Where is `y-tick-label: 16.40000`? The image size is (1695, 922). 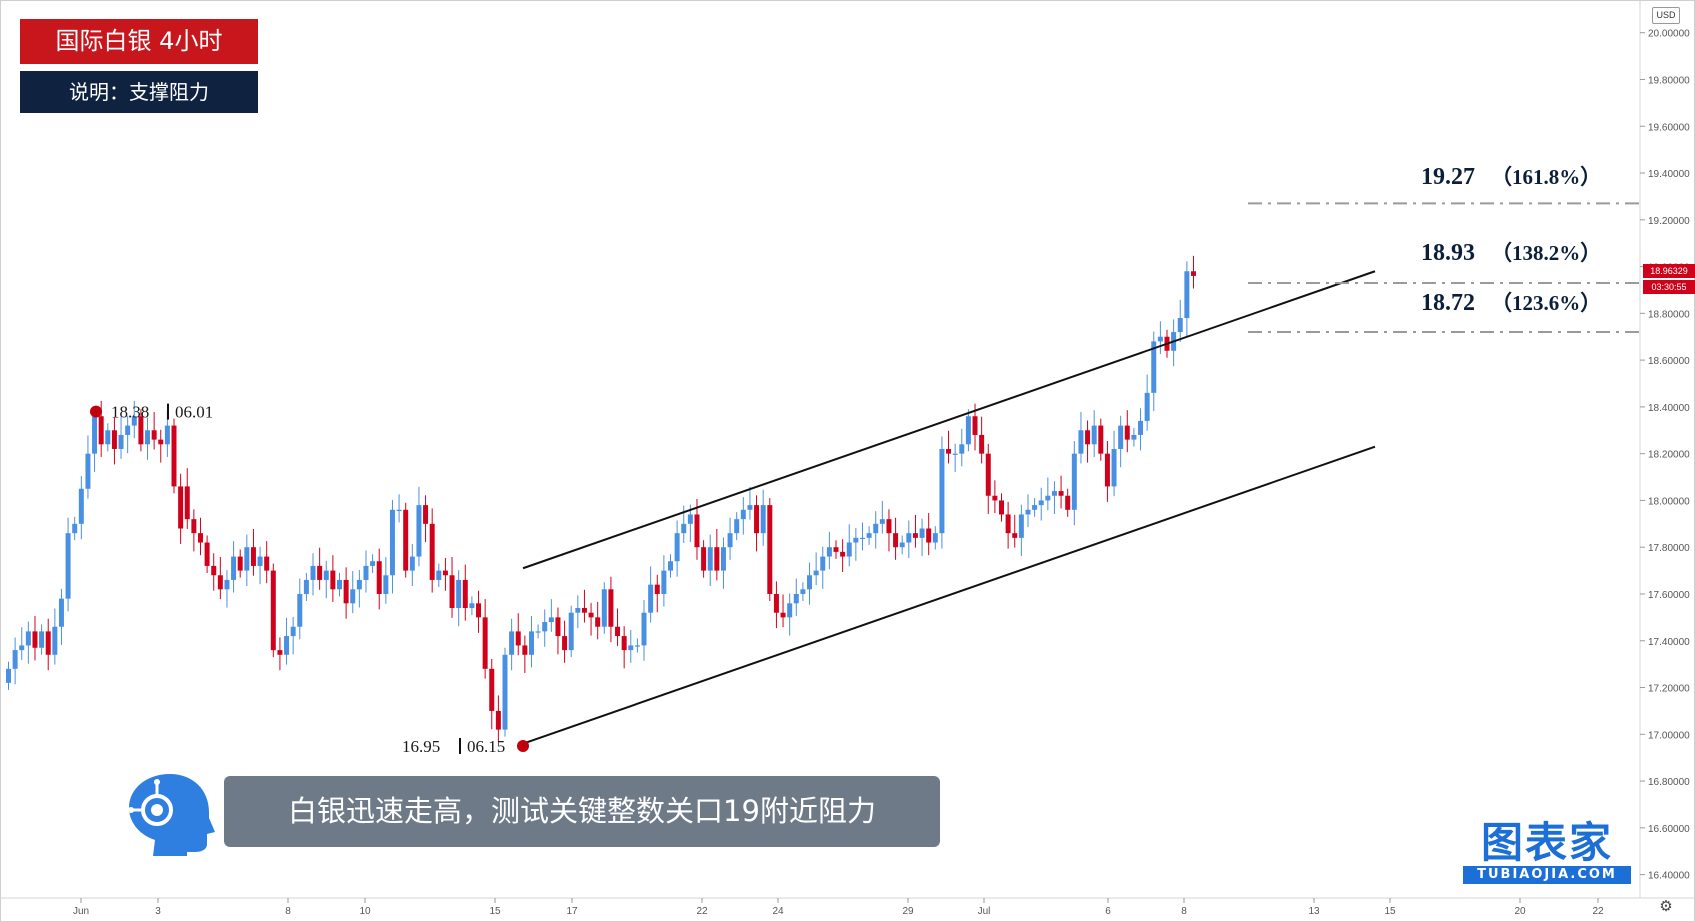 y-tick-label: 16.40000 is located at coordinates (1669, 876).